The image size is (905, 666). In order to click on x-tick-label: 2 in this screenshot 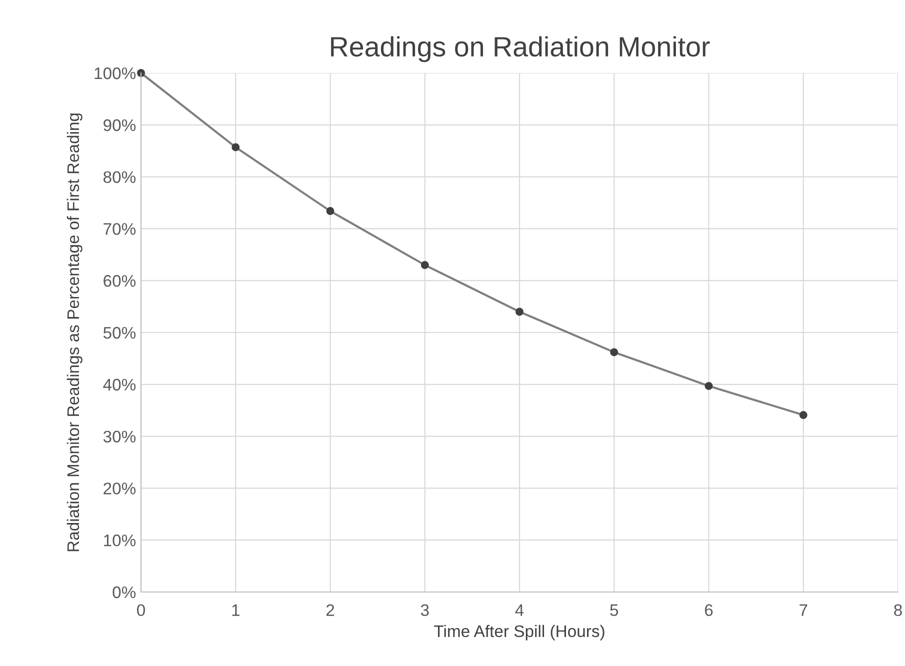, I will do `click(330, 610)`.